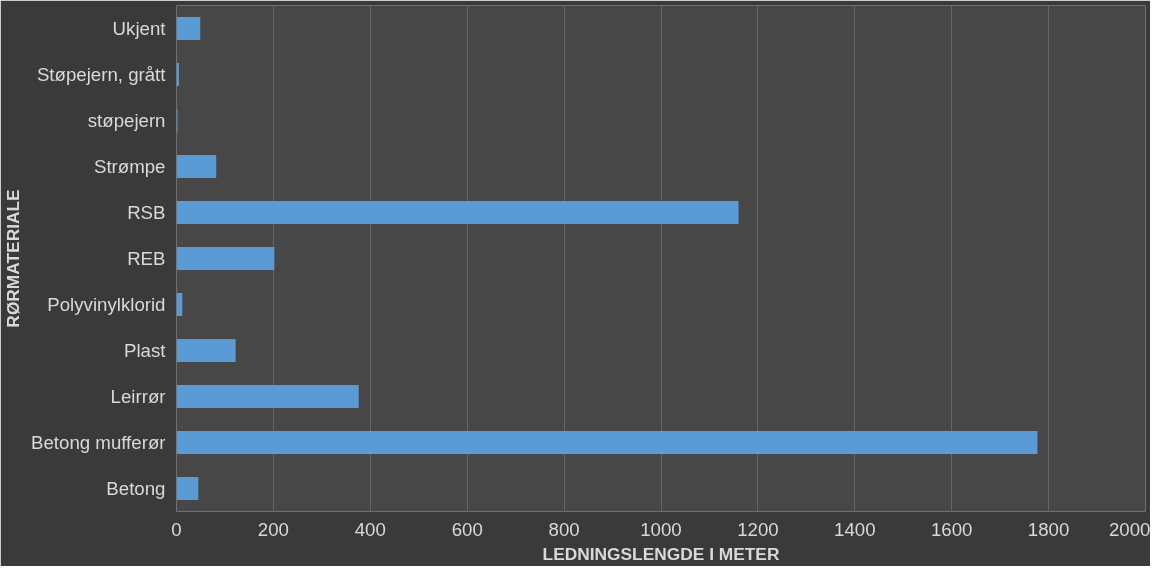  What do you see at coordinates (1130, 529) in the screenshot?
I see `x-tick-label: 2000` at bounding box center [1130, 529].